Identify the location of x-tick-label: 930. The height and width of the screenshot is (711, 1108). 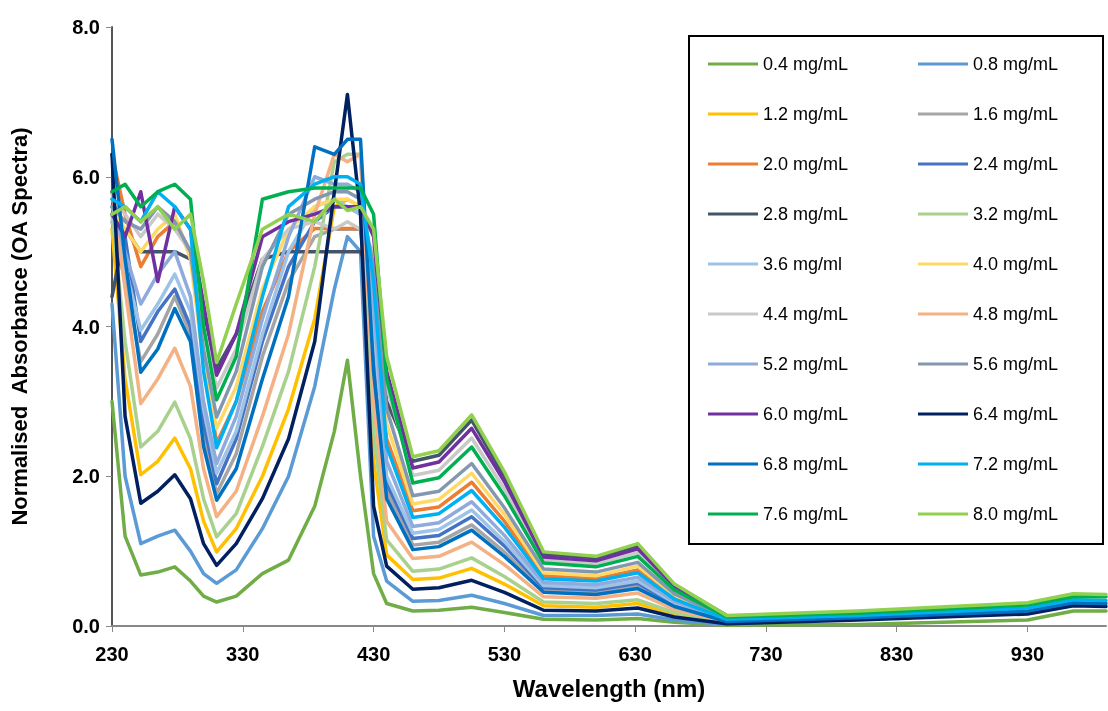
(1027, 654).